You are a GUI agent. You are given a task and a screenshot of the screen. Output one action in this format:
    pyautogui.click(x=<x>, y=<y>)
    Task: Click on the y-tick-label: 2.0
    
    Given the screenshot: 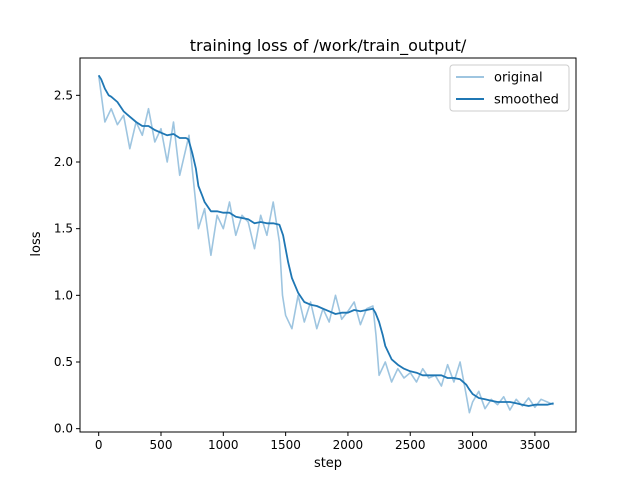 What is the action you would take?
    pyautogui.click(x=63, y=162)
    